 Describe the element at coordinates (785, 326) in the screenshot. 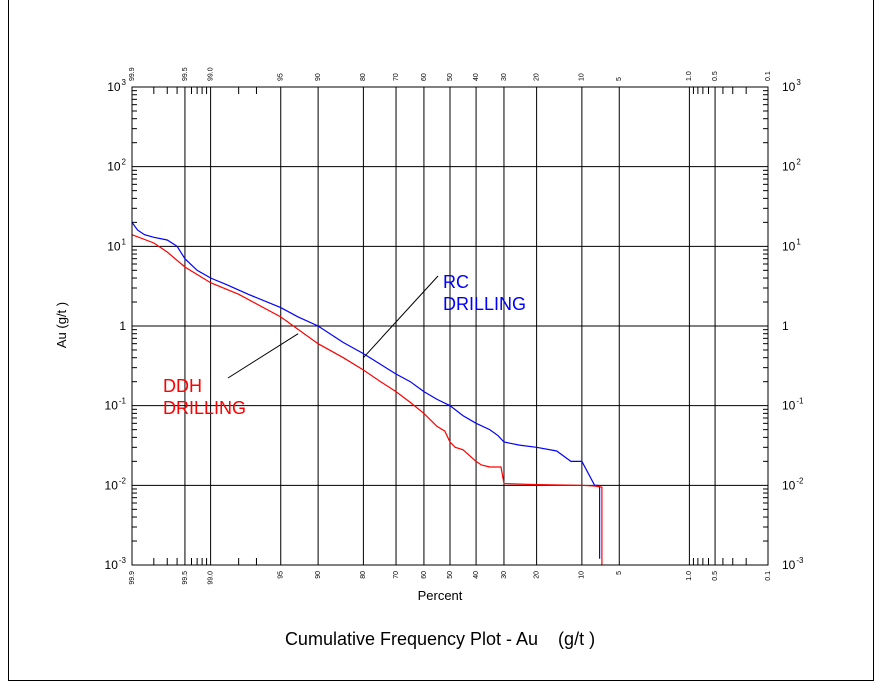

I see `y-tick-label-right: 1` at that location.